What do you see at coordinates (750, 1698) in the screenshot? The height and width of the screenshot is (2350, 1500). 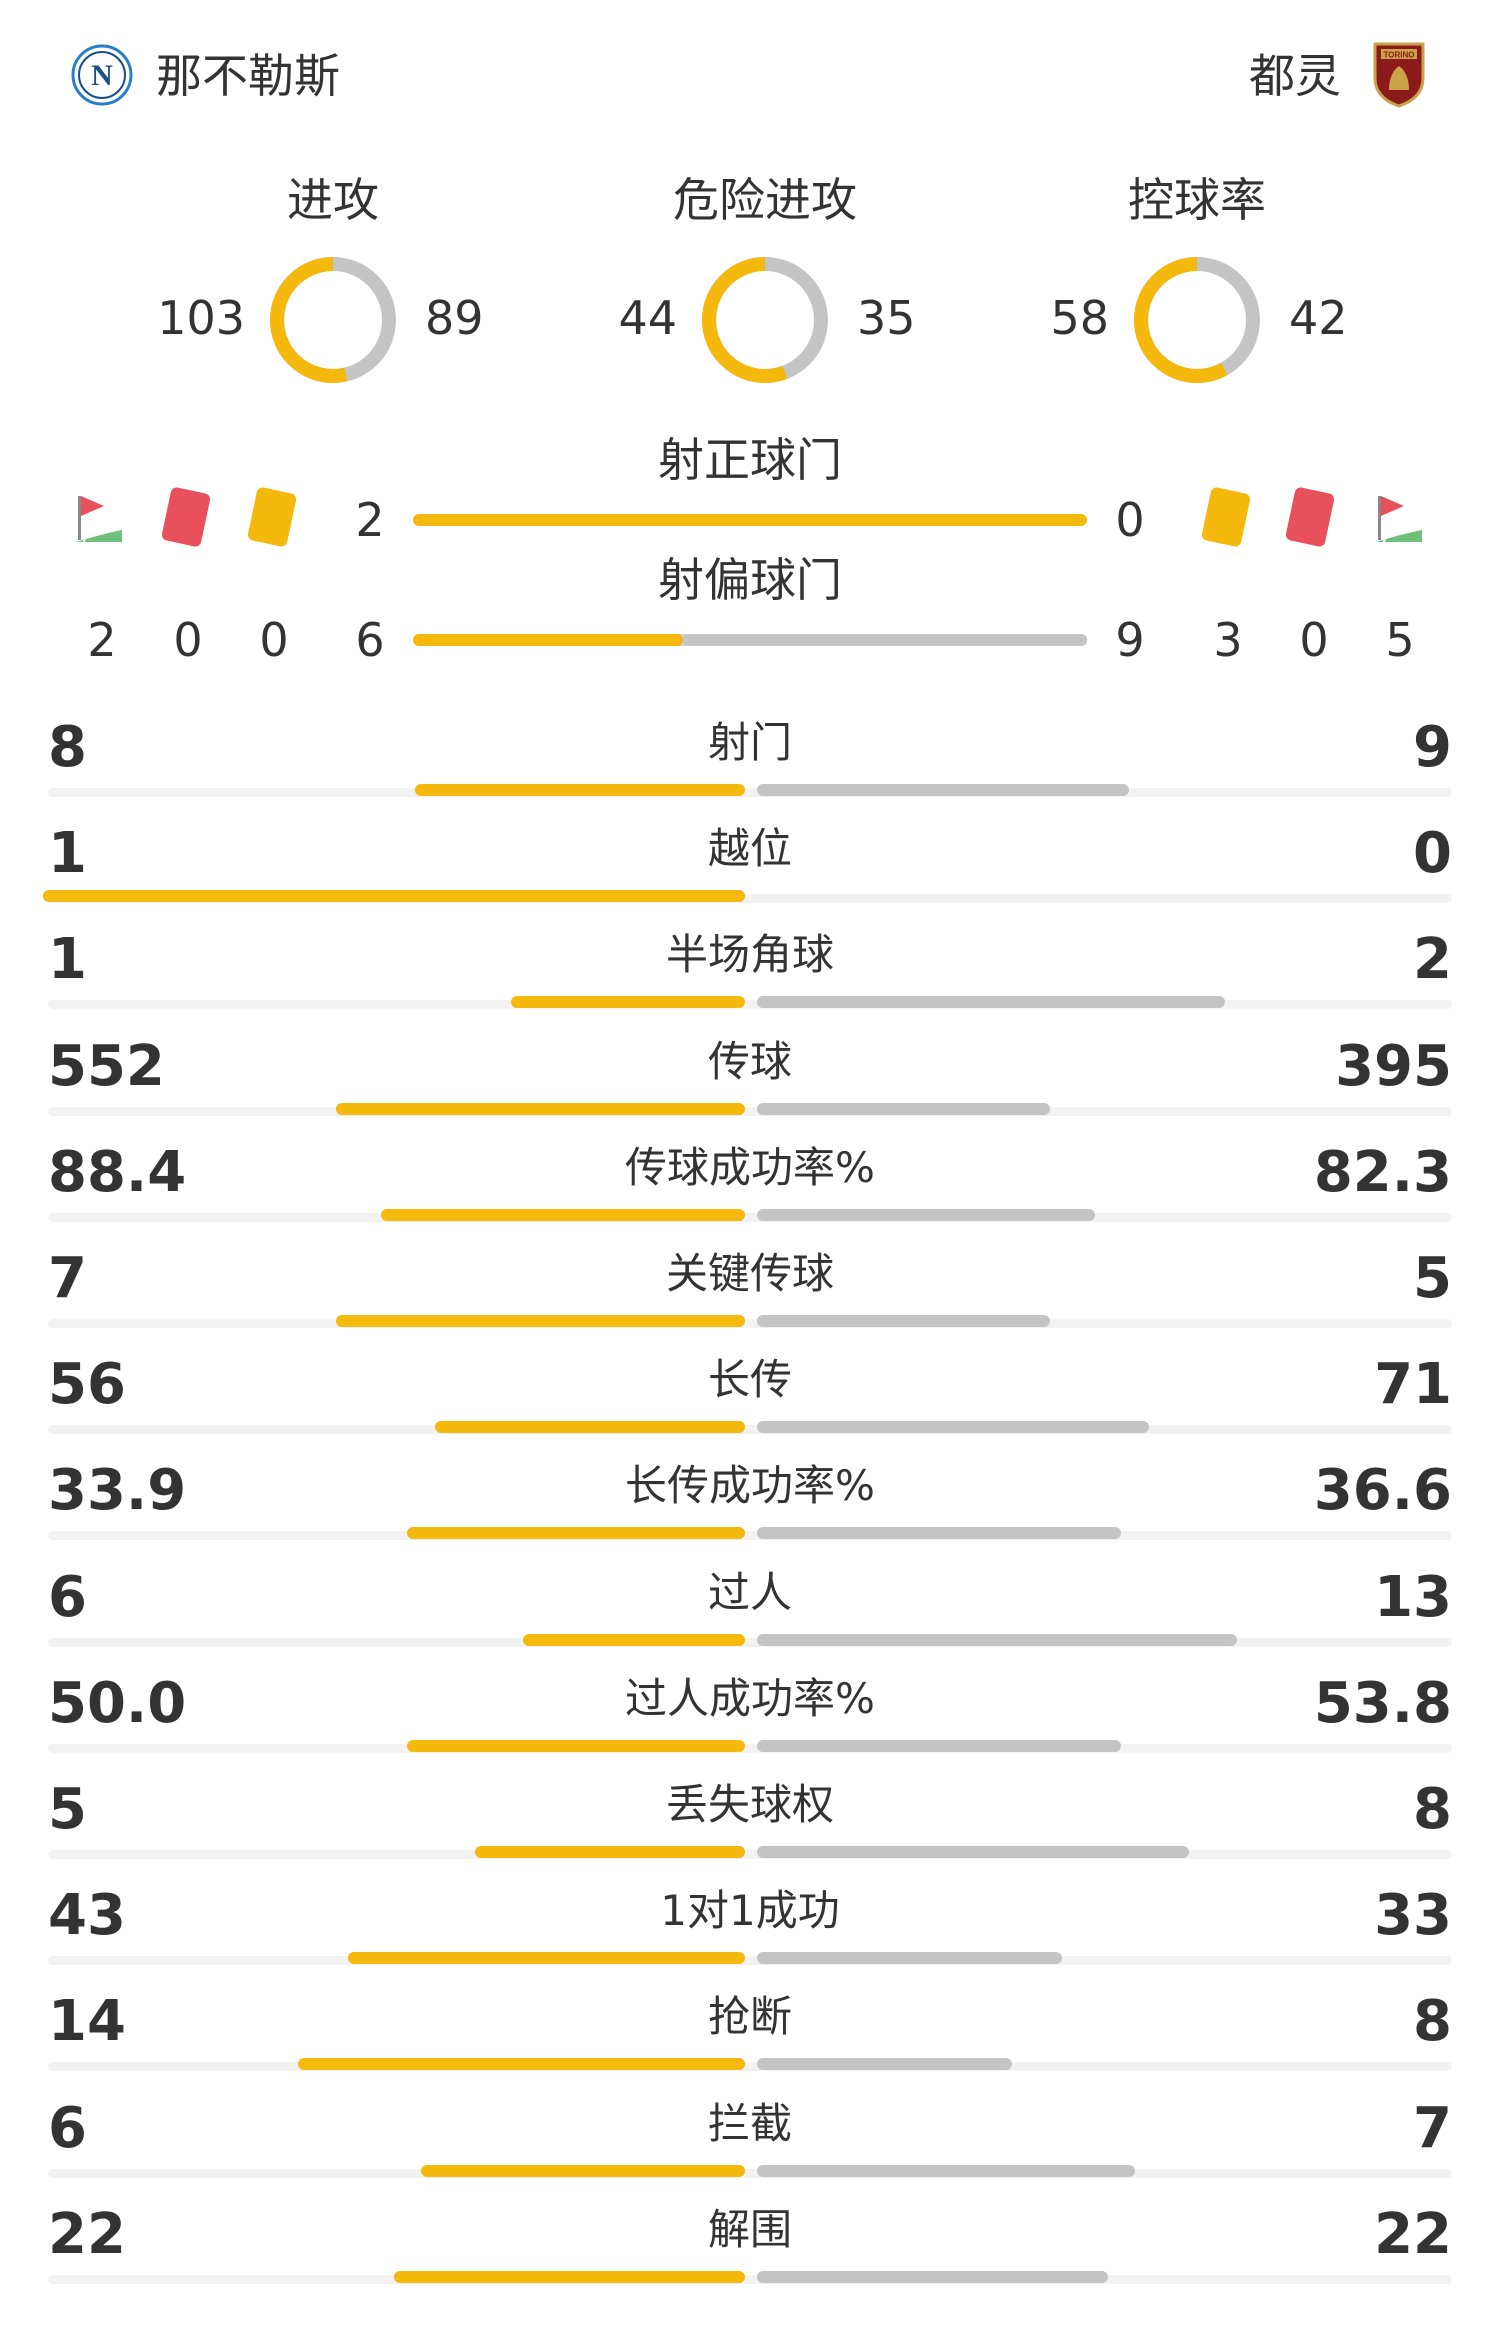 I see `stat-label: 过人成功率%` at bounding box center [750, 1698].